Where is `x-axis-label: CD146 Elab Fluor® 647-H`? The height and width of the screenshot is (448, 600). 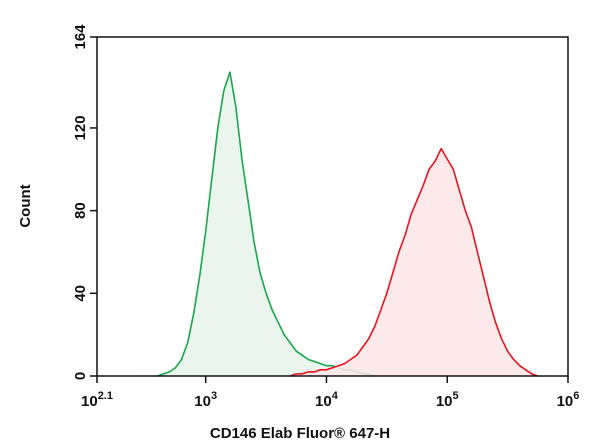
x-axis-label: CD146 Elab Fluor® 647-H is located at coordinates (300, 433).